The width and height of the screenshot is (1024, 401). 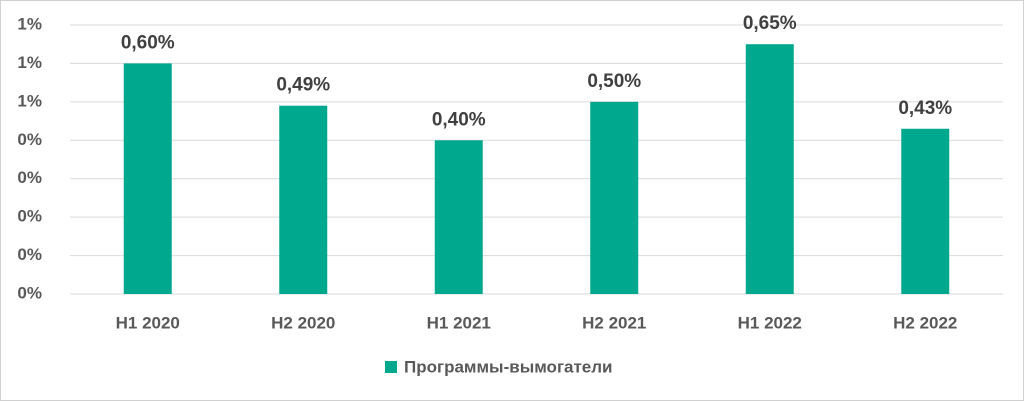 I want to click on data-label: 0,43%, so click(x=925, y=108).